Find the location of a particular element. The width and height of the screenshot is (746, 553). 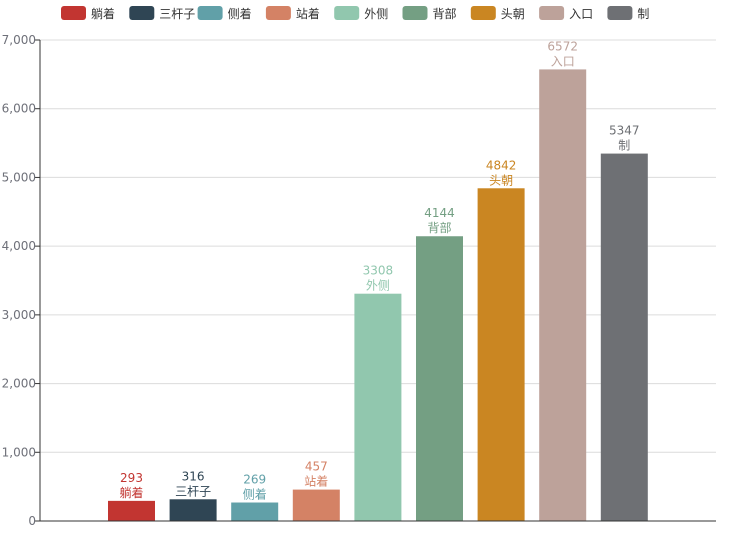

legend-item: 侧着 is located at coordinates (224, 13).